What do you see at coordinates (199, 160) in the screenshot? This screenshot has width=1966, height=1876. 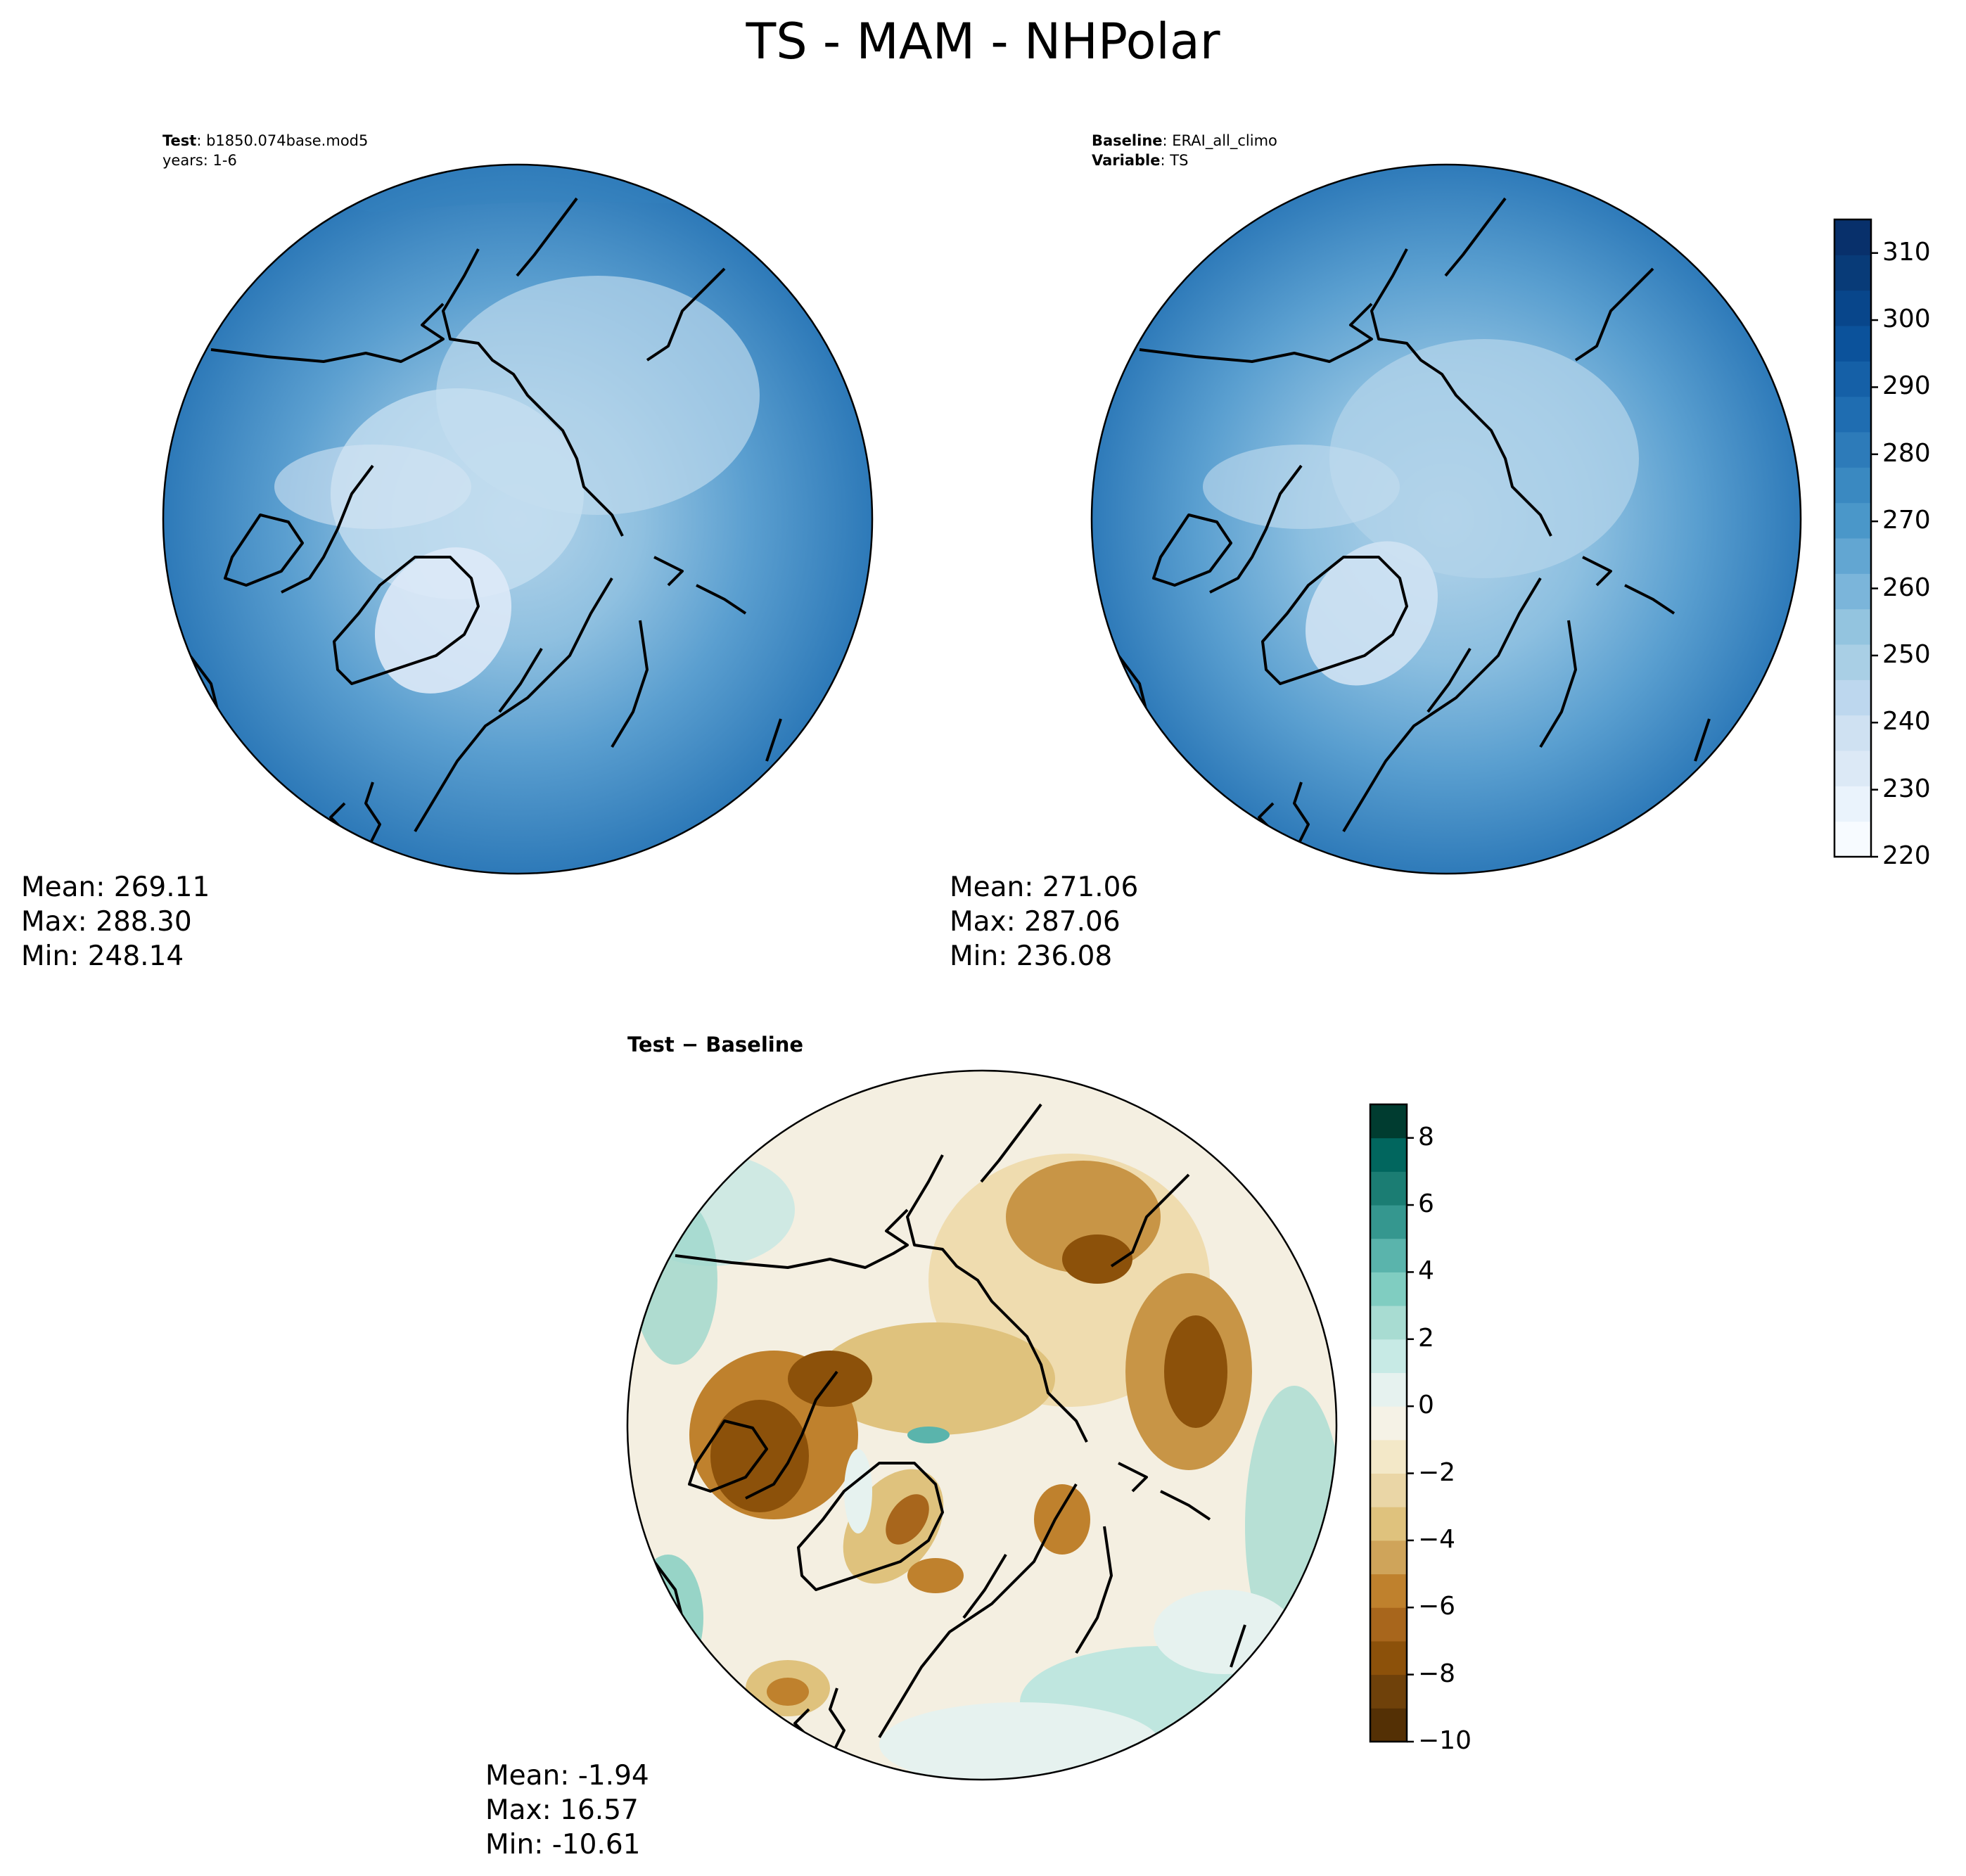 I see `test-years-line: years: 1-6` at bounding box center [199, 160].